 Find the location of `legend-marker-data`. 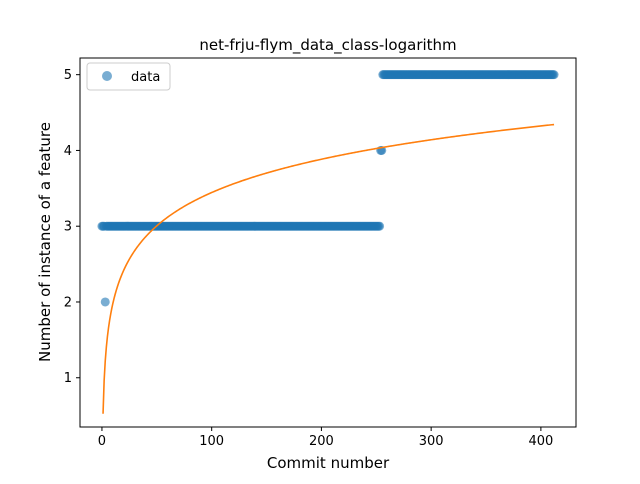

legend-marker-data is located at coordinates (107, 76).